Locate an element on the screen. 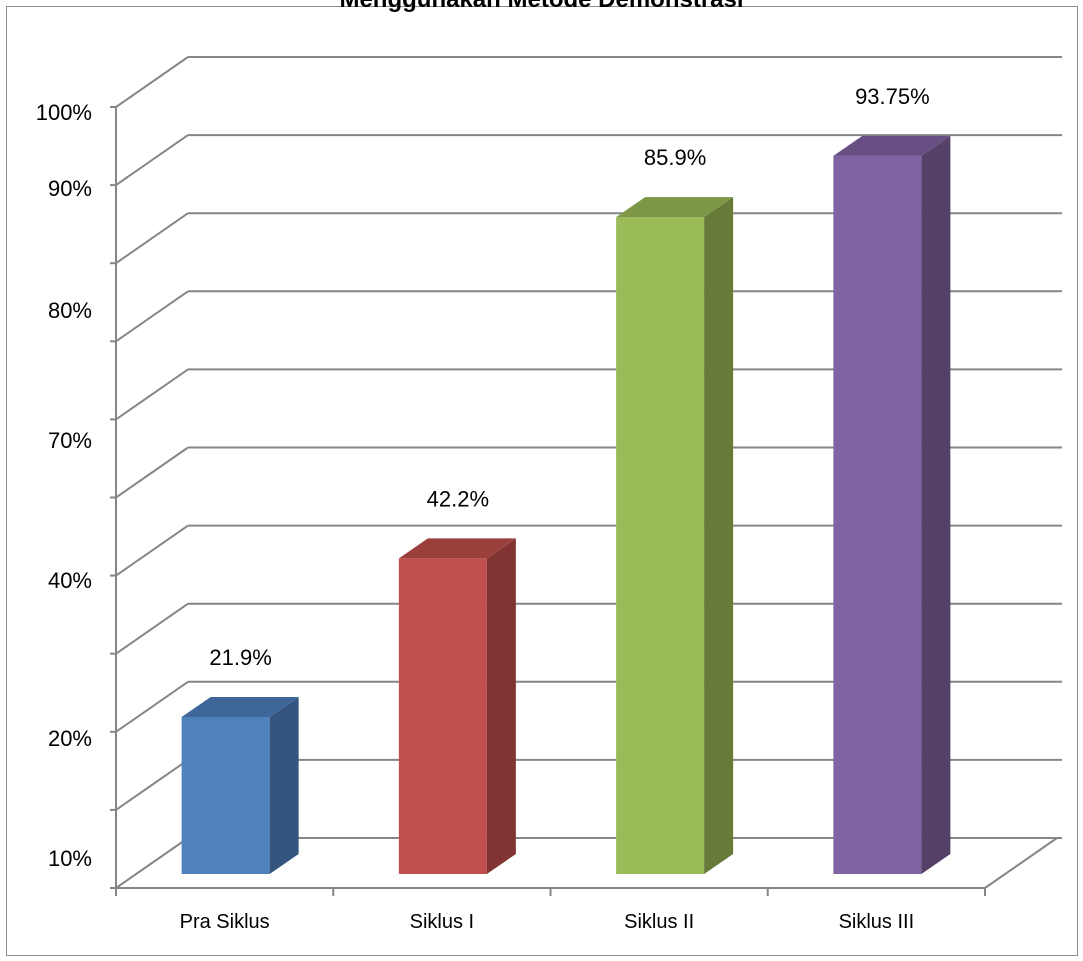  data-label: 21.9% is located at coordinates (240, 657).